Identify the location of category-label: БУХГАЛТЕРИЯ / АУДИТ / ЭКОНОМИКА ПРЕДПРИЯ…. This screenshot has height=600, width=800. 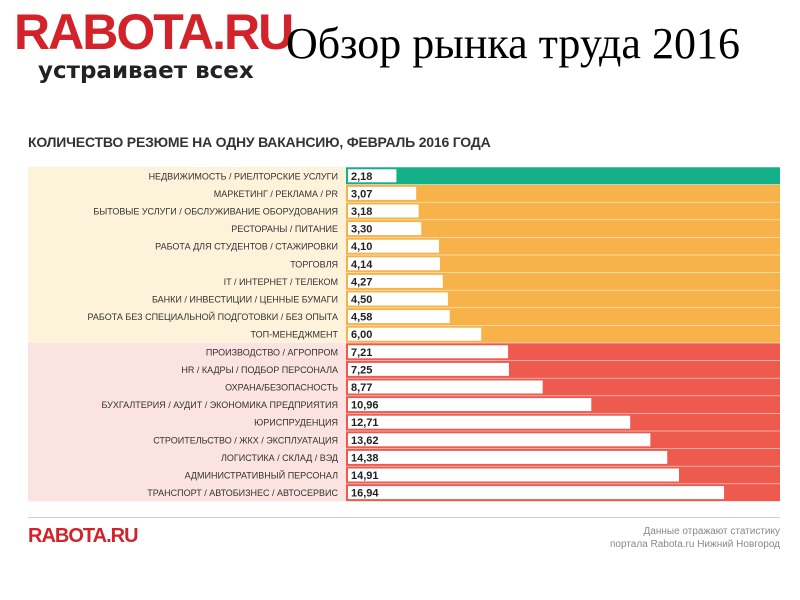
(219, 405).